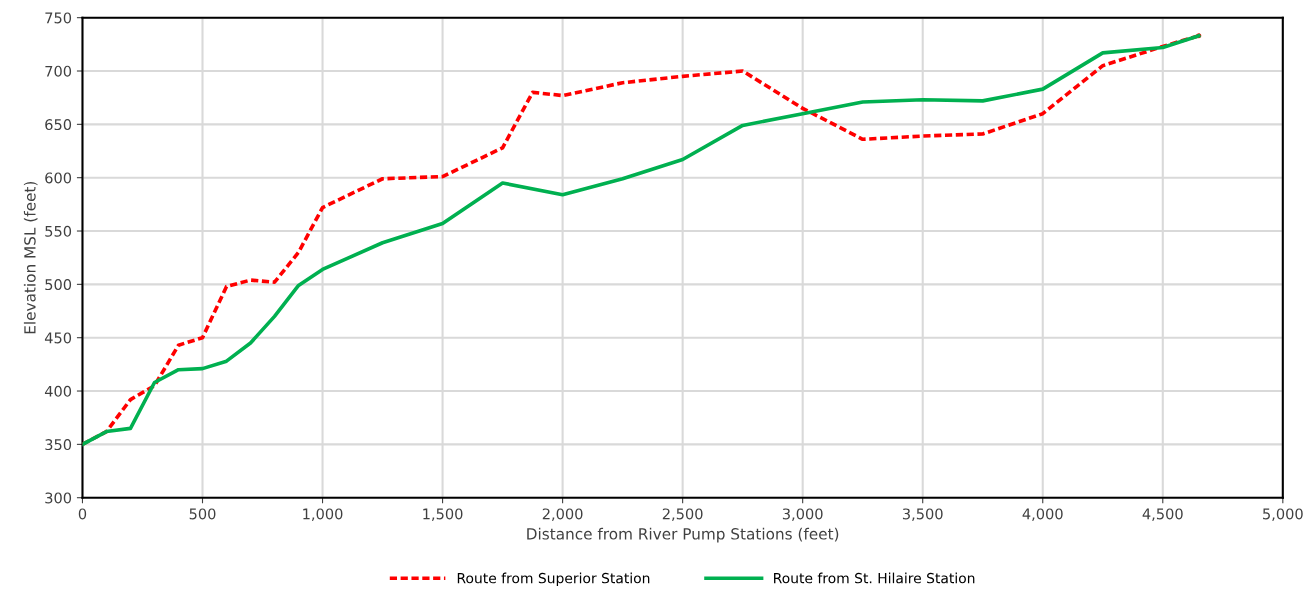  I want to click on x-tick-label: 2,000, so click(562, 514).